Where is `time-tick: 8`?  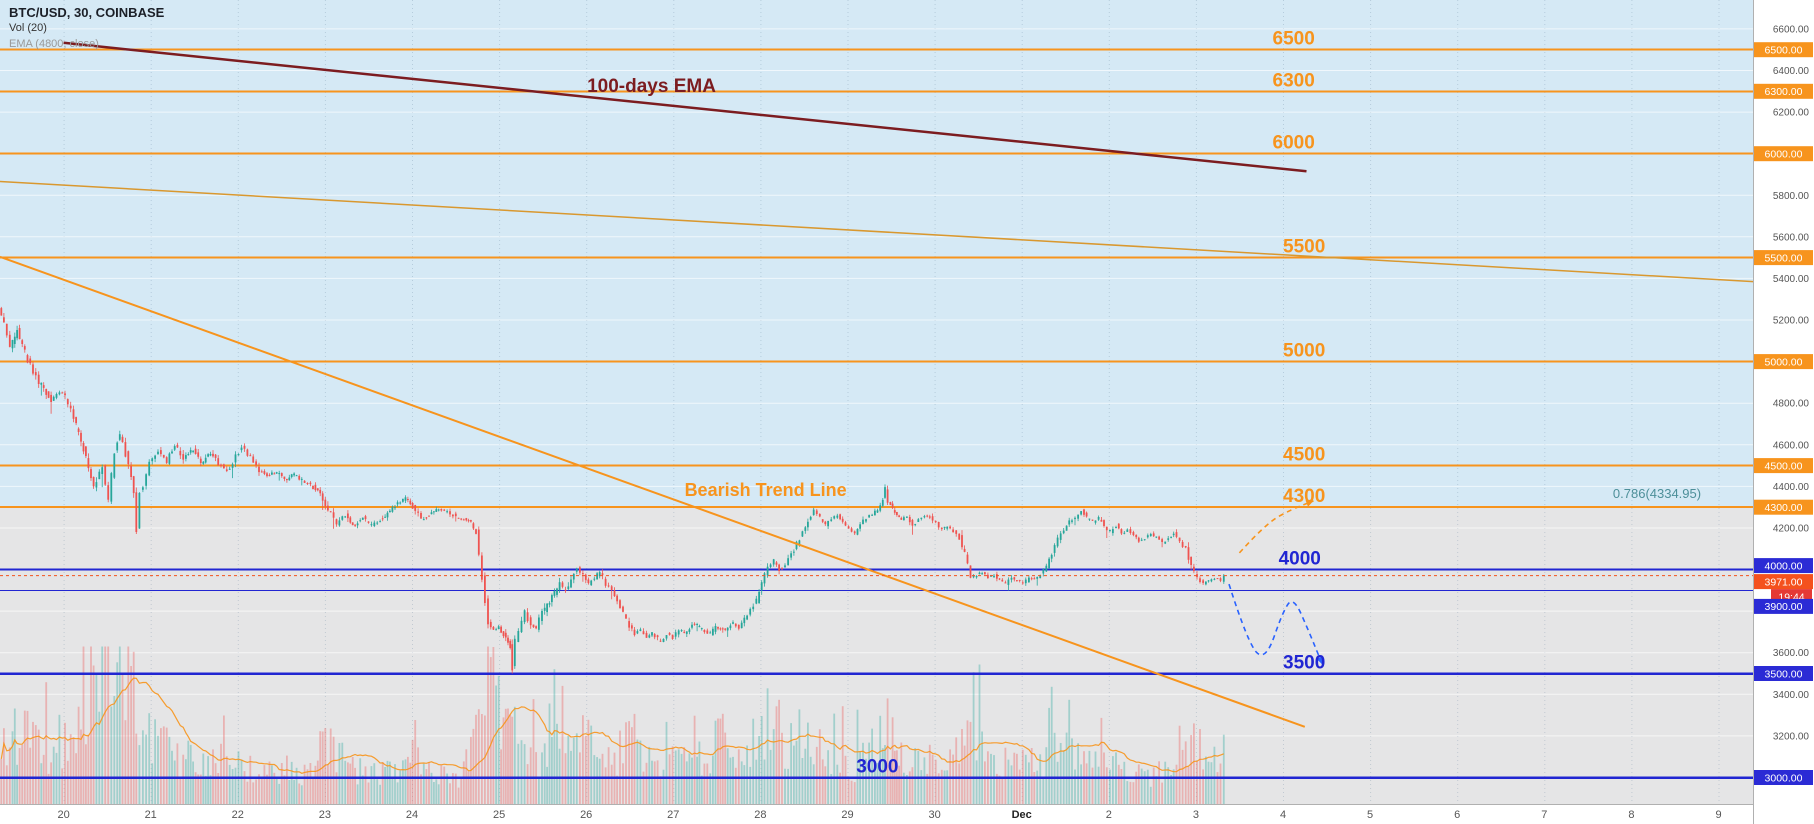 time-tick: 8 is located at coordinates (1631, 815).